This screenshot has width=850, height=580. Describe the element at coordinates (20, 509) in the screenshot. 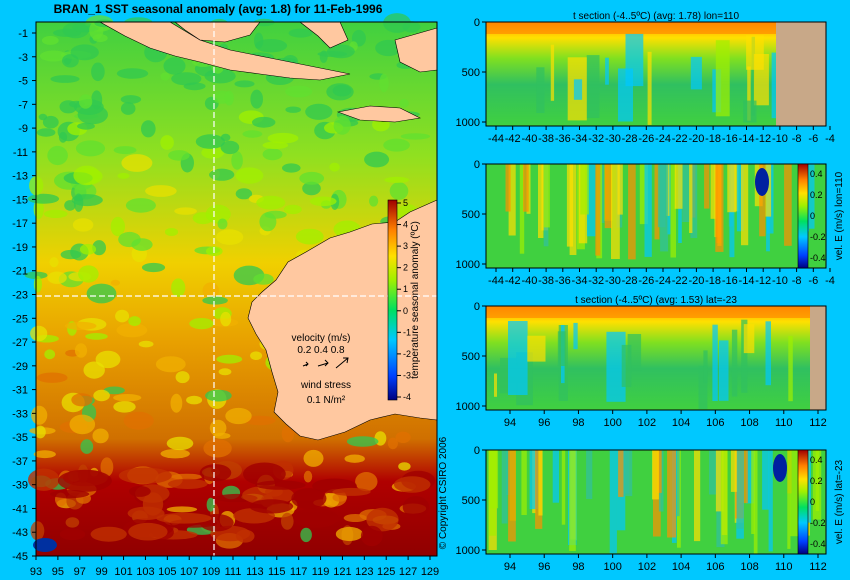

I see `map-y-tick-label: -41` at that location.